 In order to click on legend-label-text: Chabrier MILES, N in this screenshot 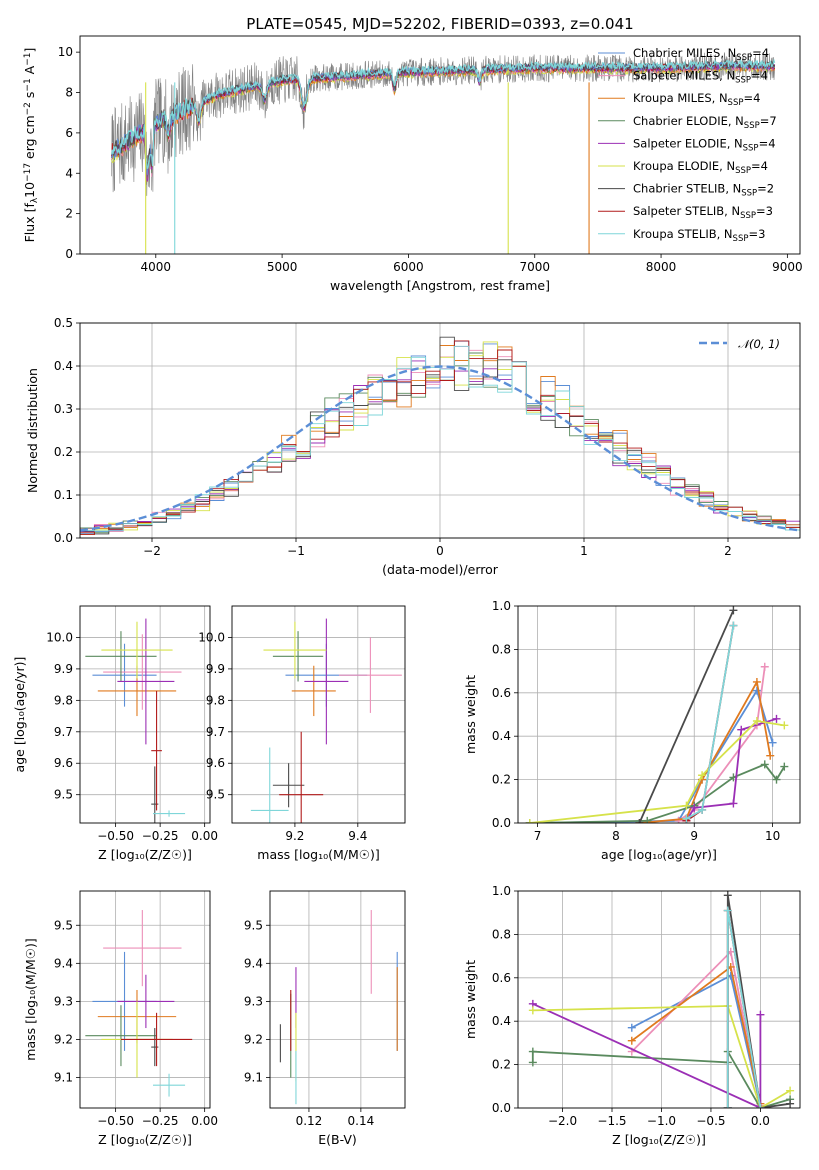, I will do `click(684, 53)`.